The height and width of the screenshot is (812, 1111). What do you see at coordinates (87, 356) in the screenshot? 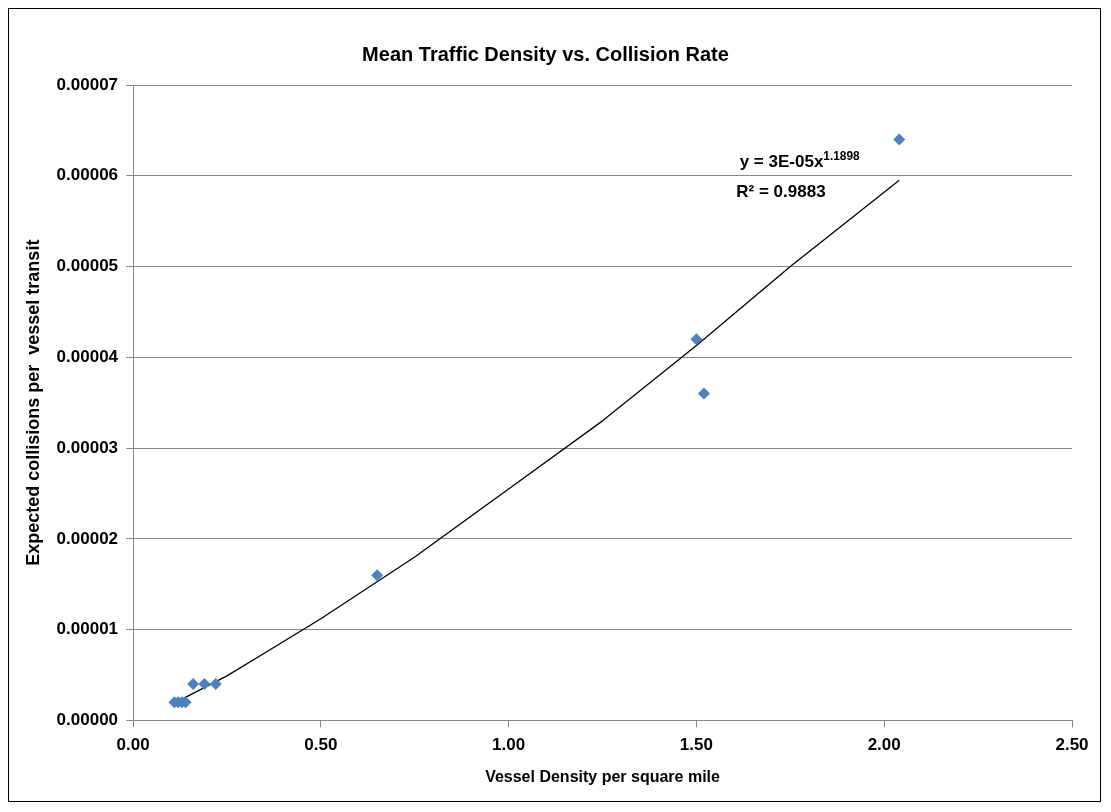
I see `y-tick-label: 0.00004` at bounding box center [87, 356].